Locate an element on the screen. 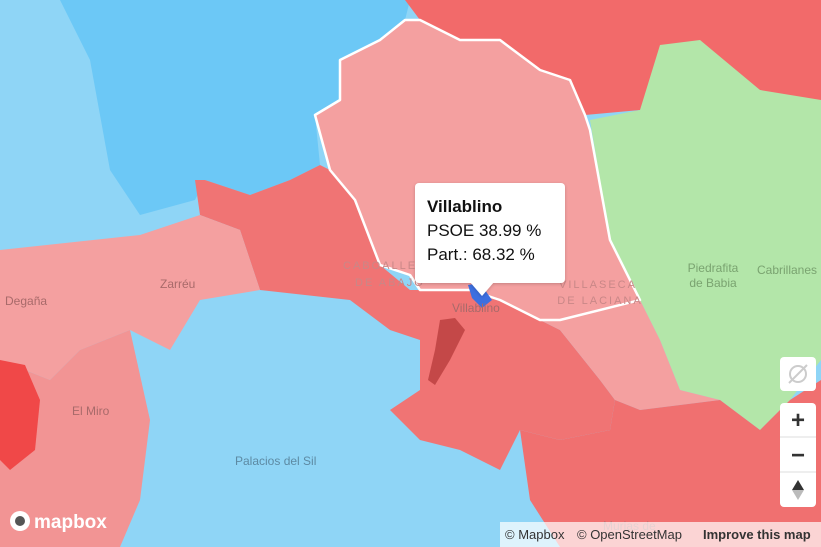 The height and width of the screenshot is (547, 821). place-label: VILLASECA is located at coordinates (598, 285).